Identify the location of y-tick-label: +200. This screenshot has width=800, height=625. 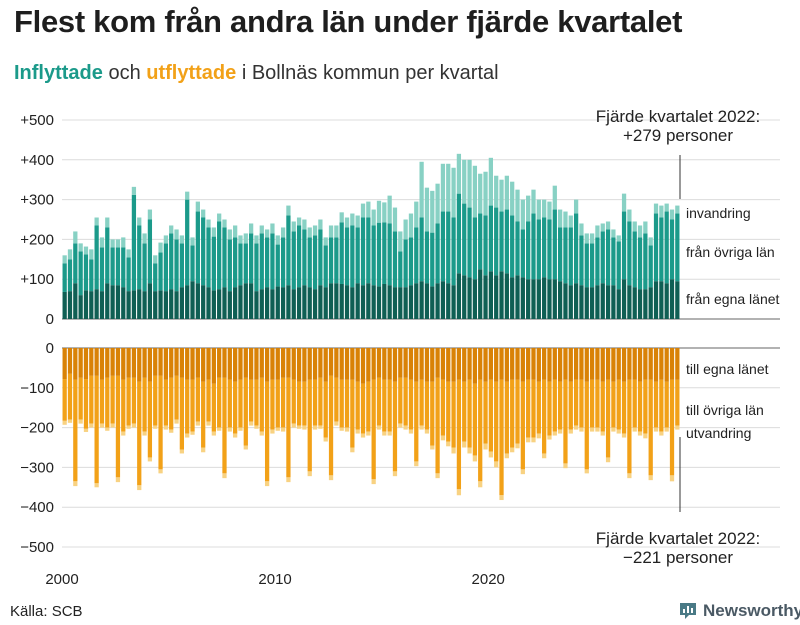
(37, 239).